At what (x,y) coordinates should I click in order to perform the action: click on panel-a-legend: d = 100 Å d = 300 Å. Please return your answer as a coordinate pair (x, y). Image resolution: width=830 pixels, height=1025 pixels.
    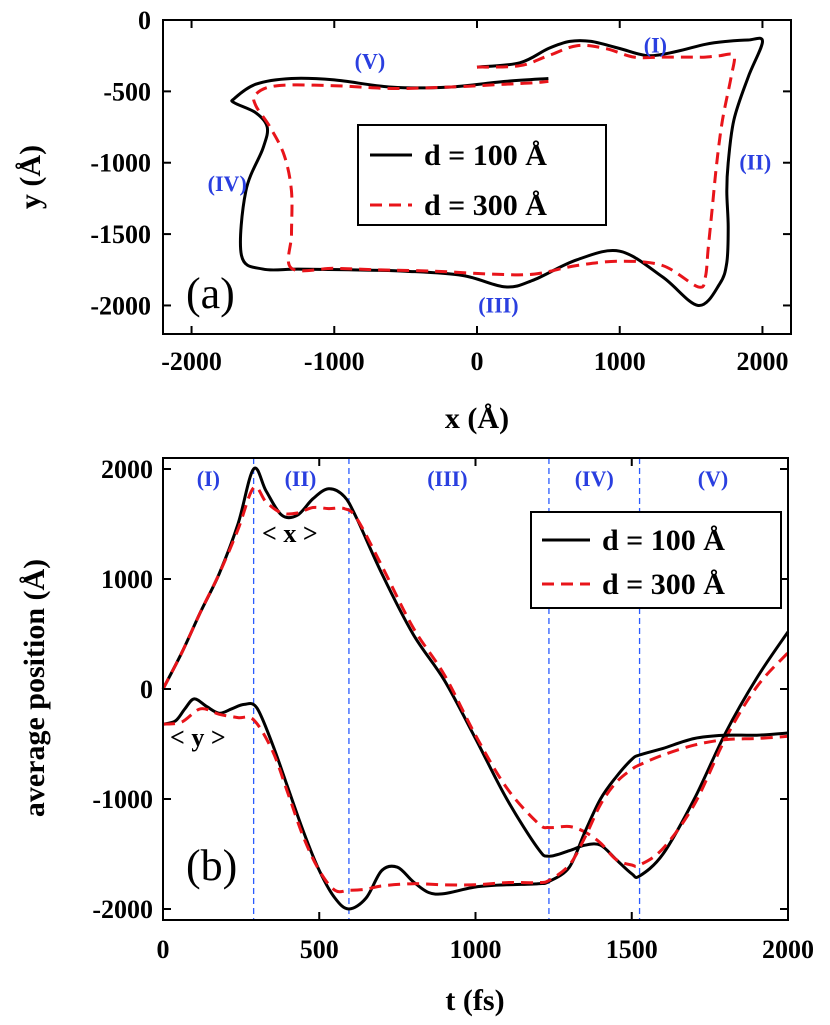
    Looking at the image, I should click on (482, 175).